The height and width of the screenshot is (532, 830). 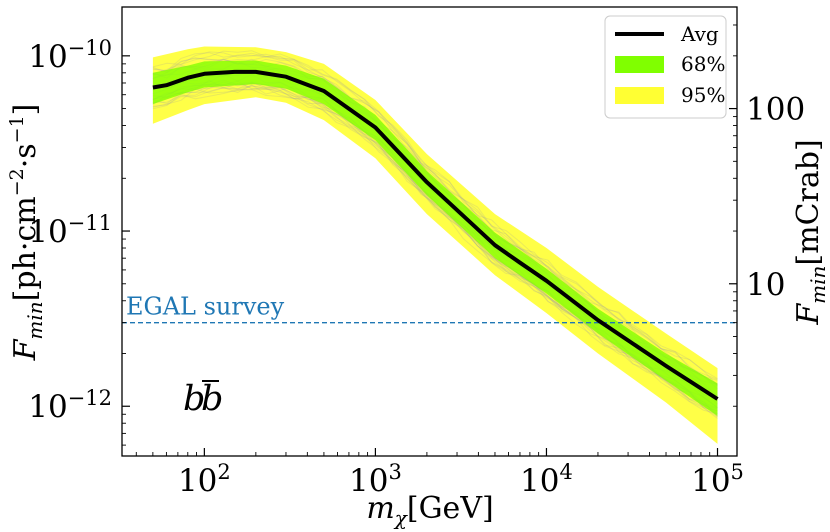 What do you see at coordinates (194, 399) in the screenshot?
I see `channel-label-b: b` at bounding box center [194, 399].